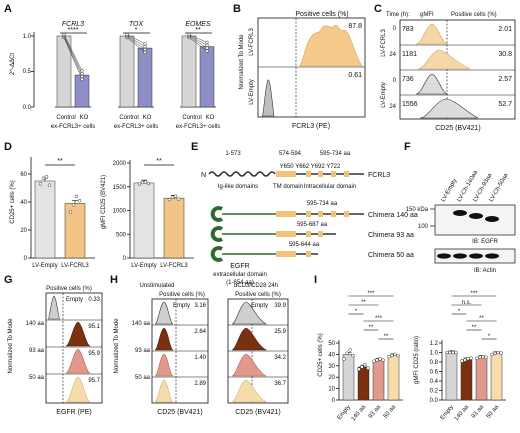 This screenshot has width=520, height=433. What do you see at coordinates (11, 346) in the screenshot?
I see `g-y-axis-label: Normalized To Mode` at bounding box center [11, 346].